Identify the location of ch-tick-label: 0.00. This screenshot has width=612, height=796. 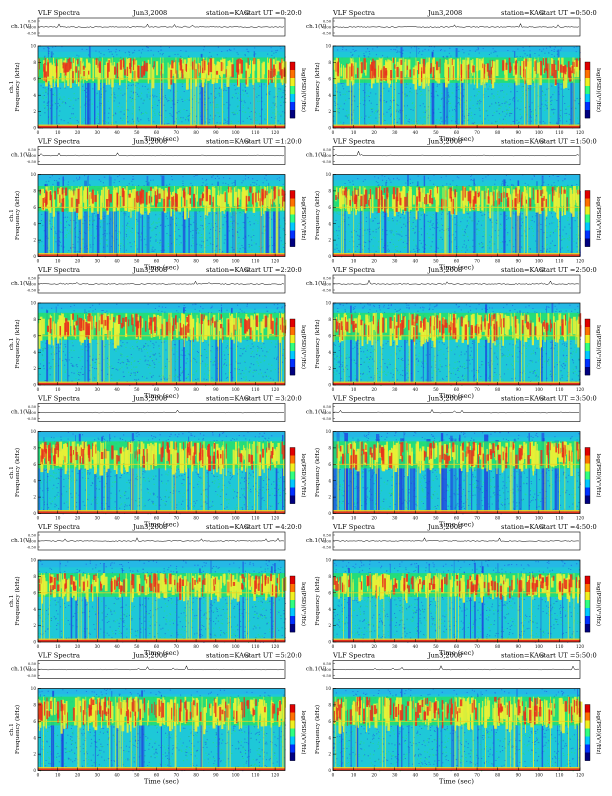
(32, 285).